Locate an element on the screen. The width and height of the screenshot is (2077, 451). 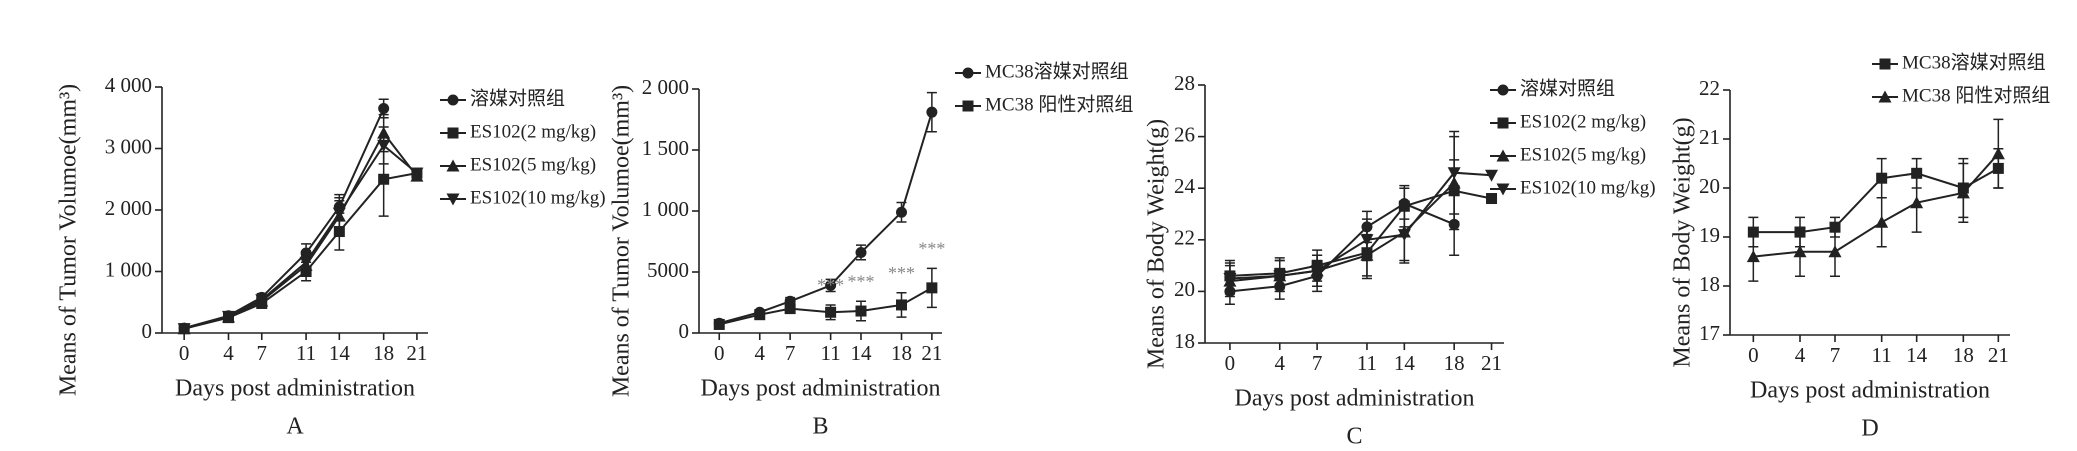
y-tick-label: 21 is located at coordinates (1709, 137).